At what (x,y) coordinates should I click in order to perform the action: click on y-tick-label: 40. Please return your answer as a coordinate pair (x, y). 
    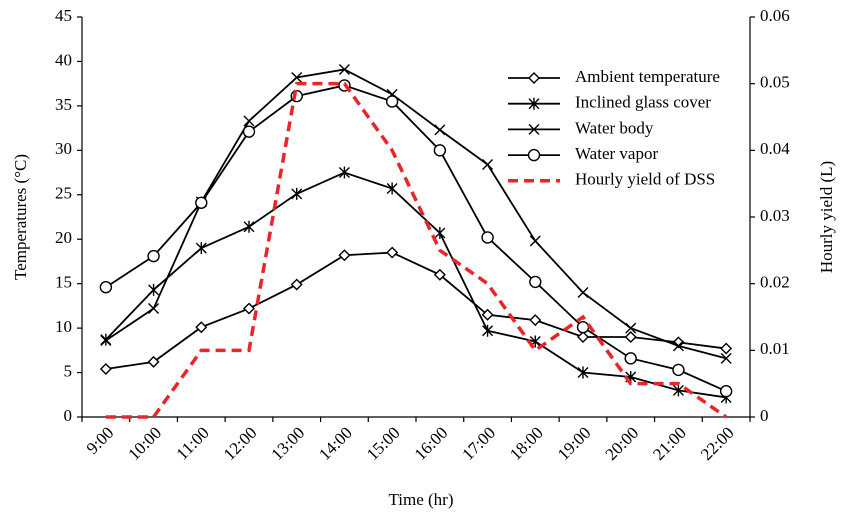
    Looking at the image, I should click on (63, 59).